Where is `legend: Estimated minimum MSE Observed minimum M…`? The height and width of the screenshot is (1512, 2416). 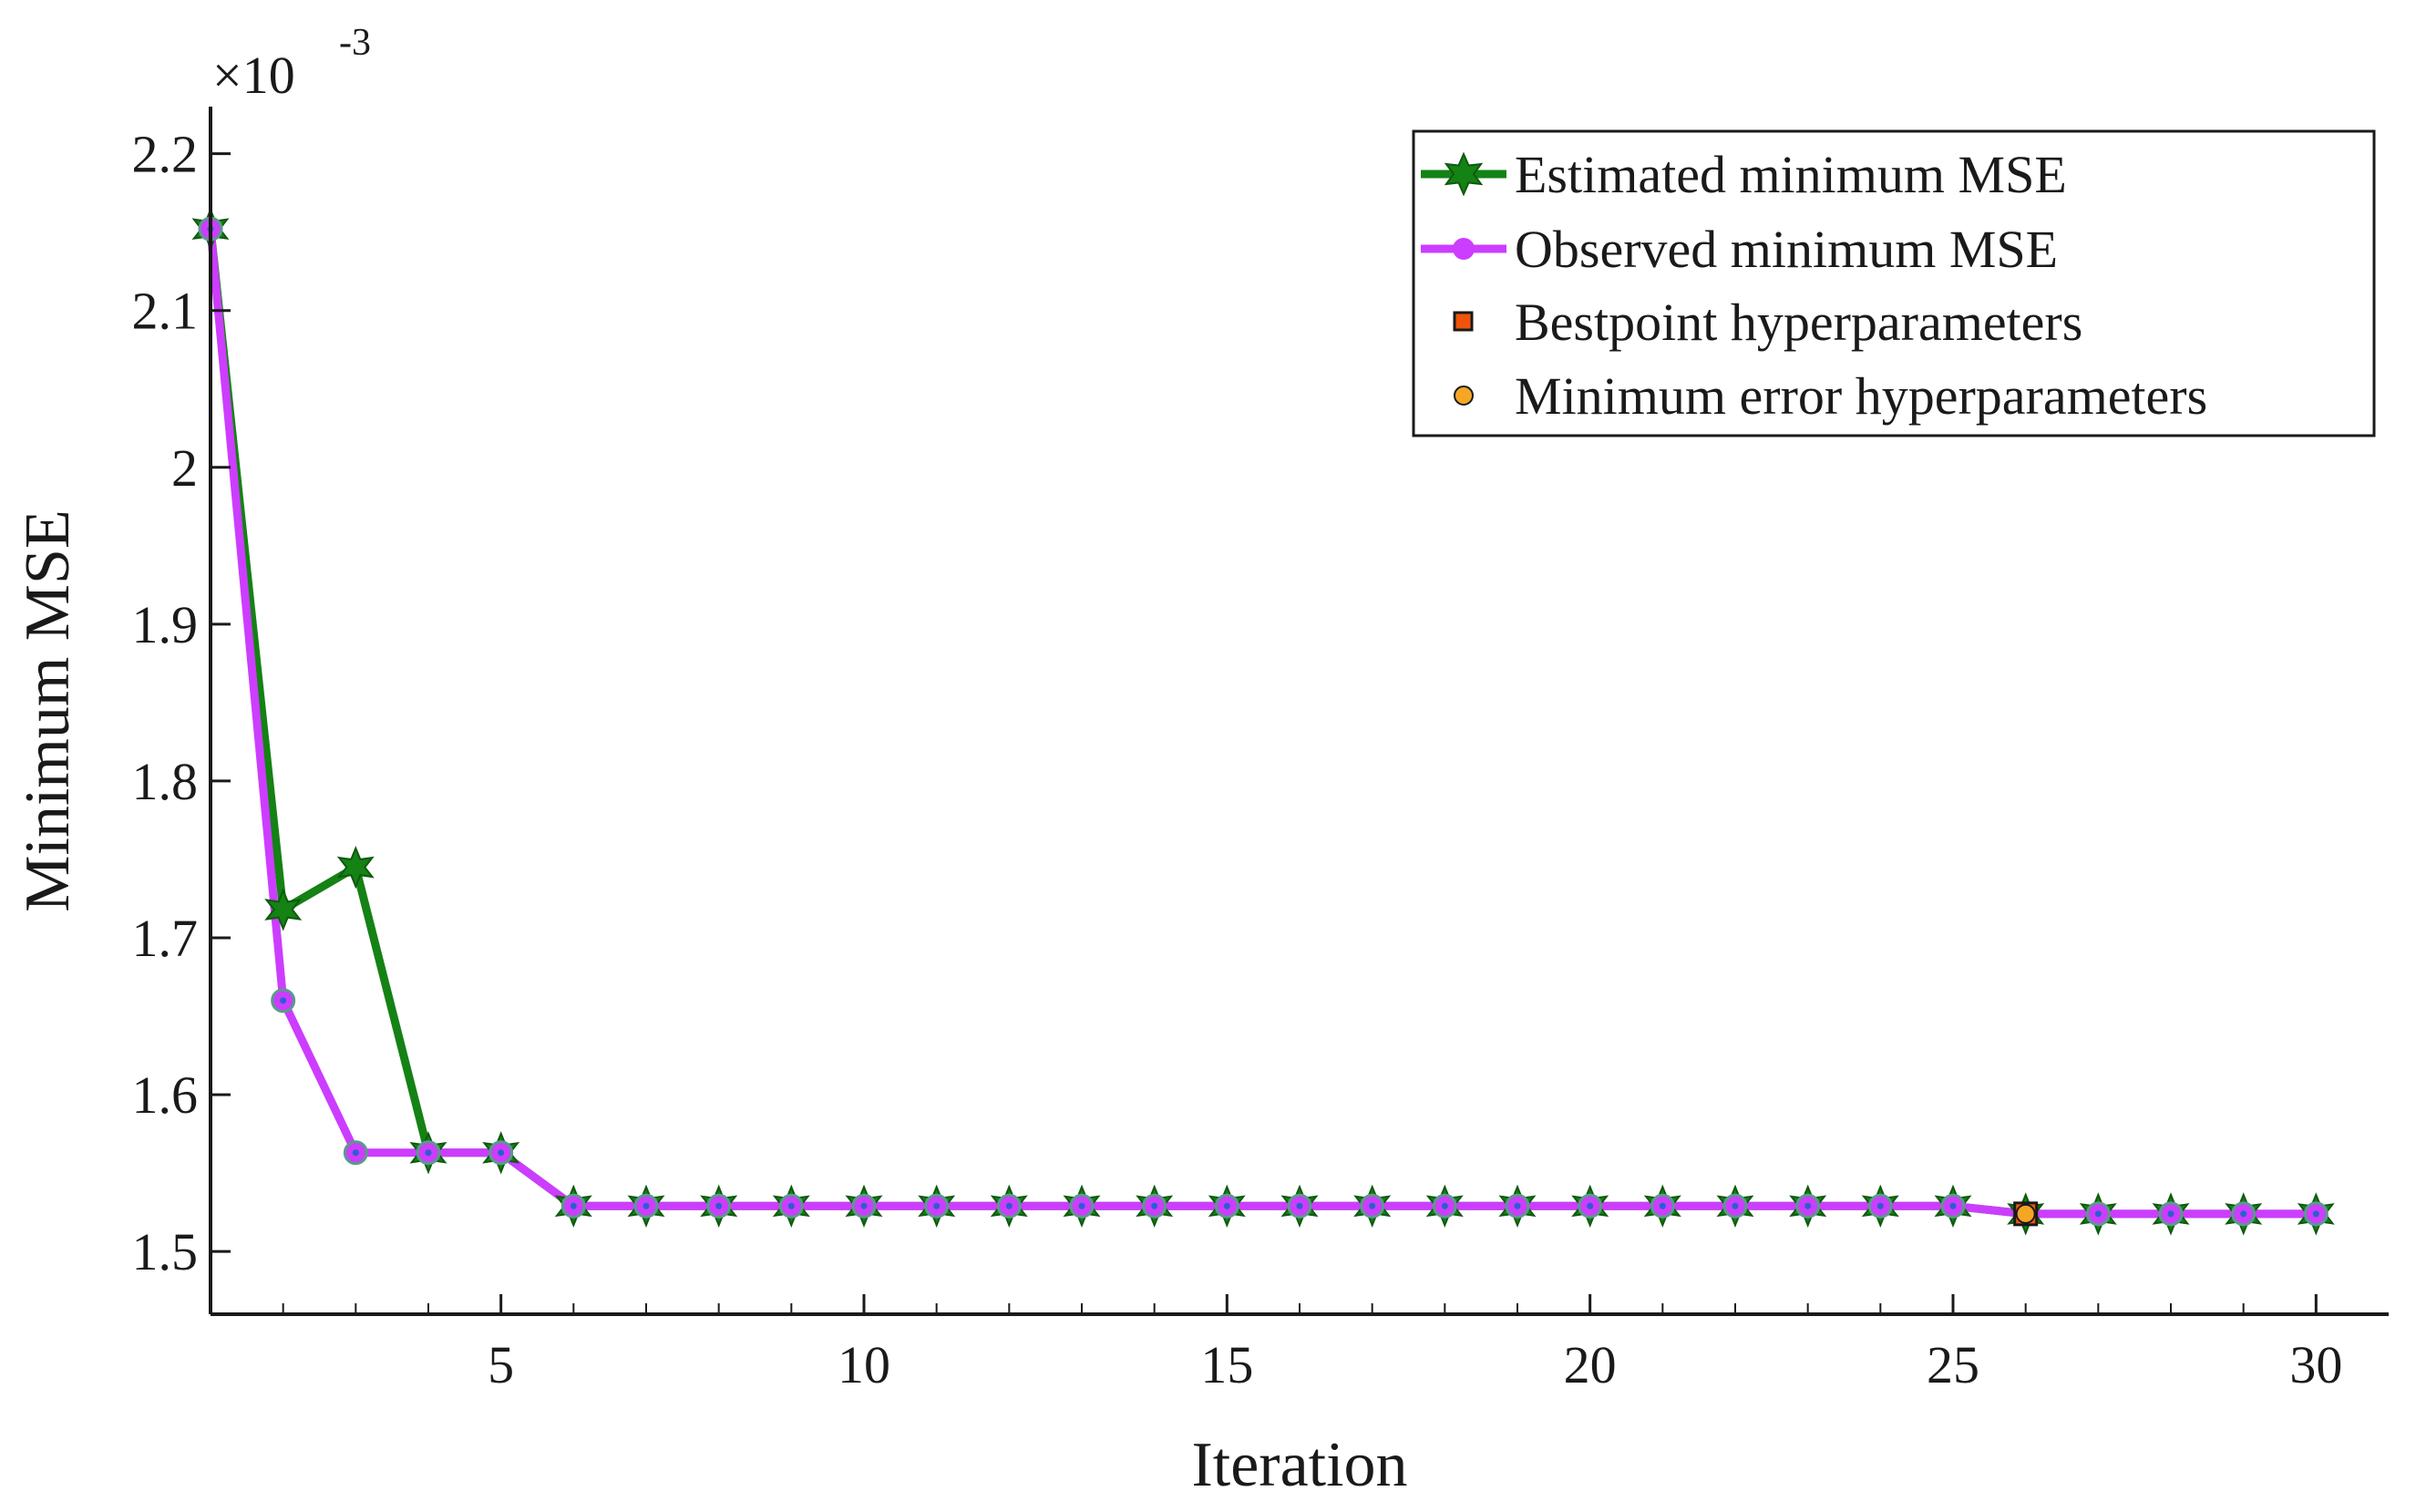
legend: Estimated minimum MSE Observed minimum M… is located at coordinates (1894, 283).